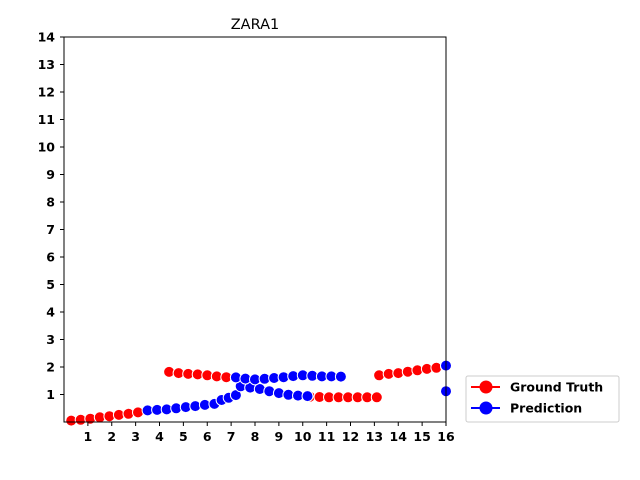 This screenshot has height=480, width=640. I want to click on y-tick-label-9: 9, so click(50, 174).